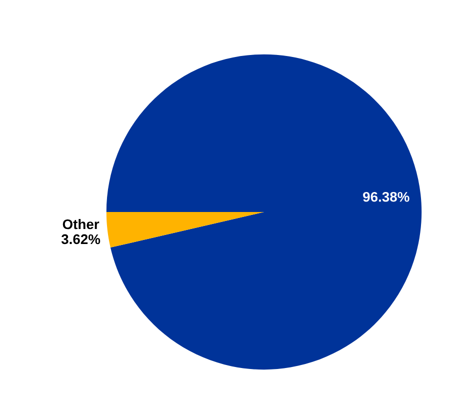 Image resolution: width=451 pixels, height=403 pixels. Describe the element at coordinates (81, 224) in the screenshot. I see `slice-label: Other` at that location.